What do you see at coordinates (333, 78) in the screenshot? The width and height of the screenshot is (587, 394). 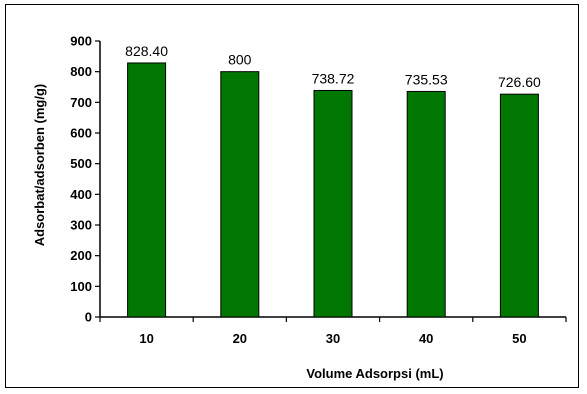 I see `data-label: 738.72` at bounding box center [333, 78].